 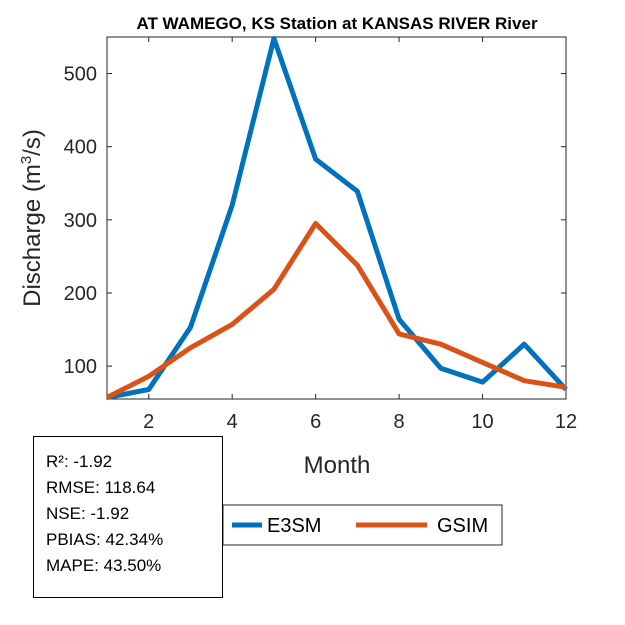 What do you see at coordinates (566, 422) in the screenshot?
I see `x-tick-label: 12` at bounding box center [566, 422].